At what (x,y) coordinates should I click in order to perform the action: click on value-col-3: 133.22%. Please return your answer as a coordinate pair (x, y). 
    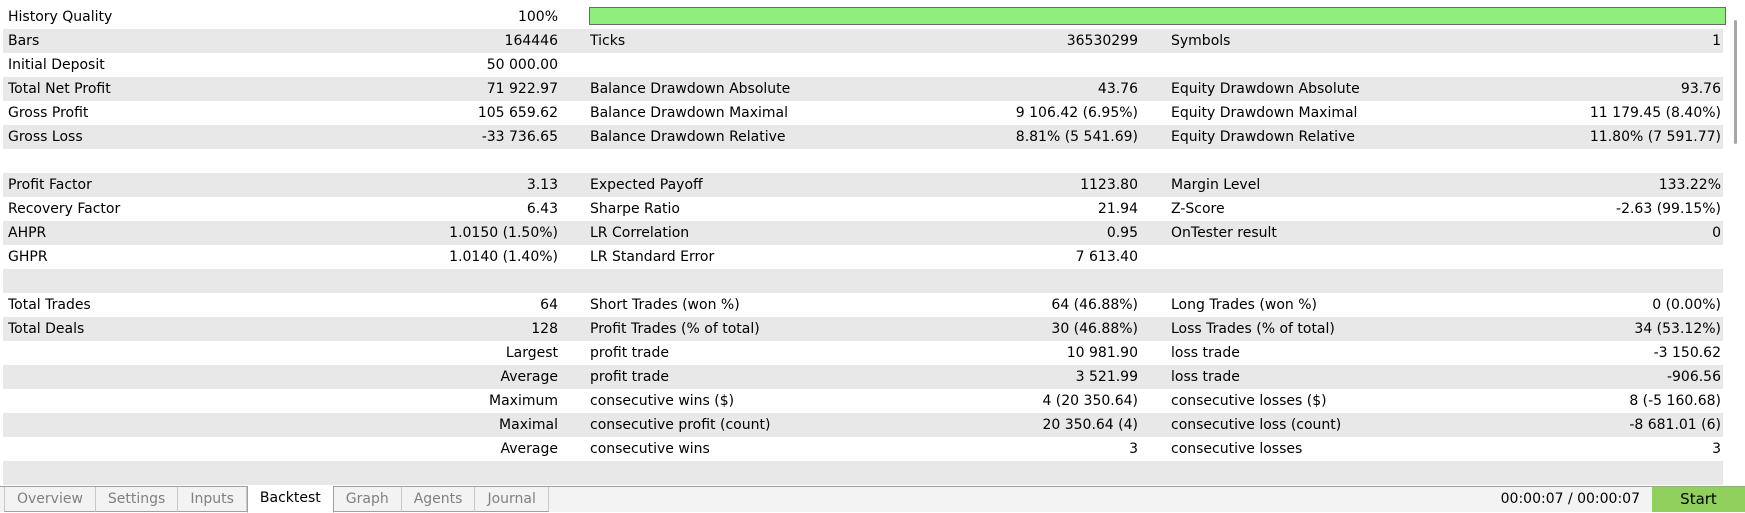
    Looking at the image, I should click on (1689, 185).